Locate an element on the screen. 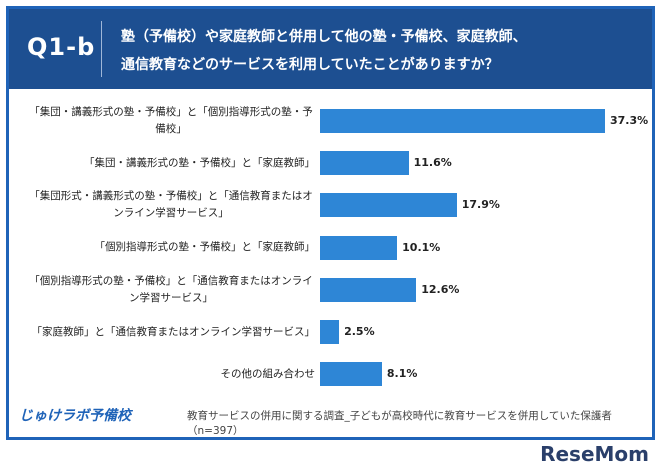 The width and height of the screenshot is (661, 472). category: その他の組み合わせ is located at coordinates (169, 374).